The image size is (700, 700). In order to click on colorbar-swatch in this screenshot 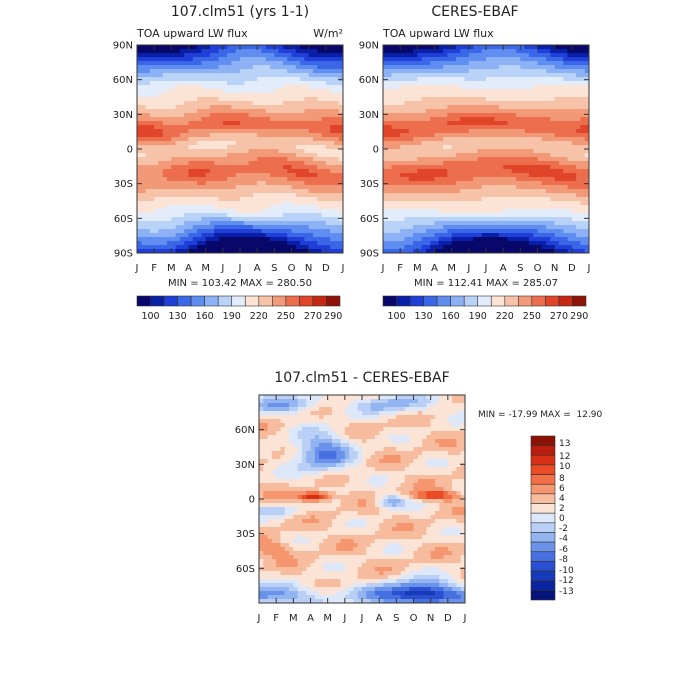, I will do `click(306, 301)`.